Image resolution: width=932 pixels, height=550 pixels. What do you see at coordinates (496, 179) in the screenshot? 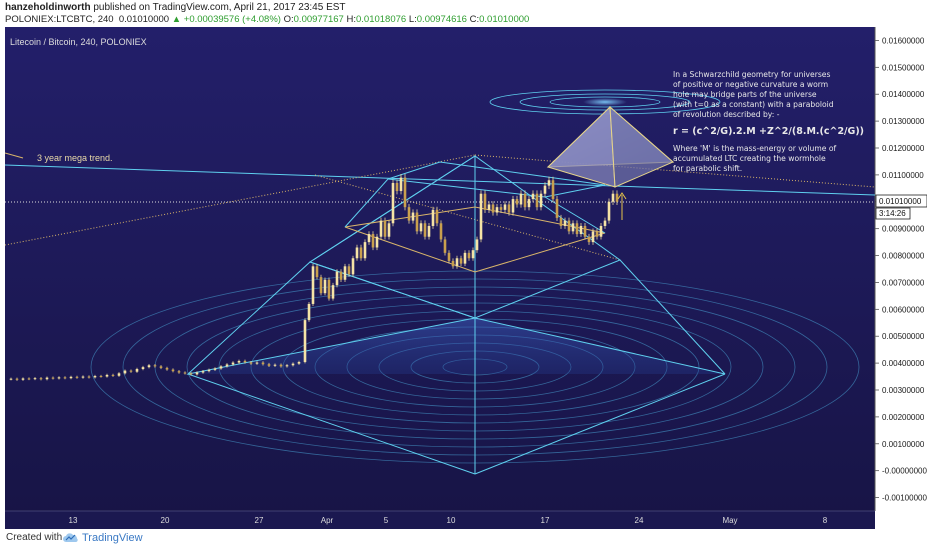
I see `inner-square-top` at bounding box center [496, 179].